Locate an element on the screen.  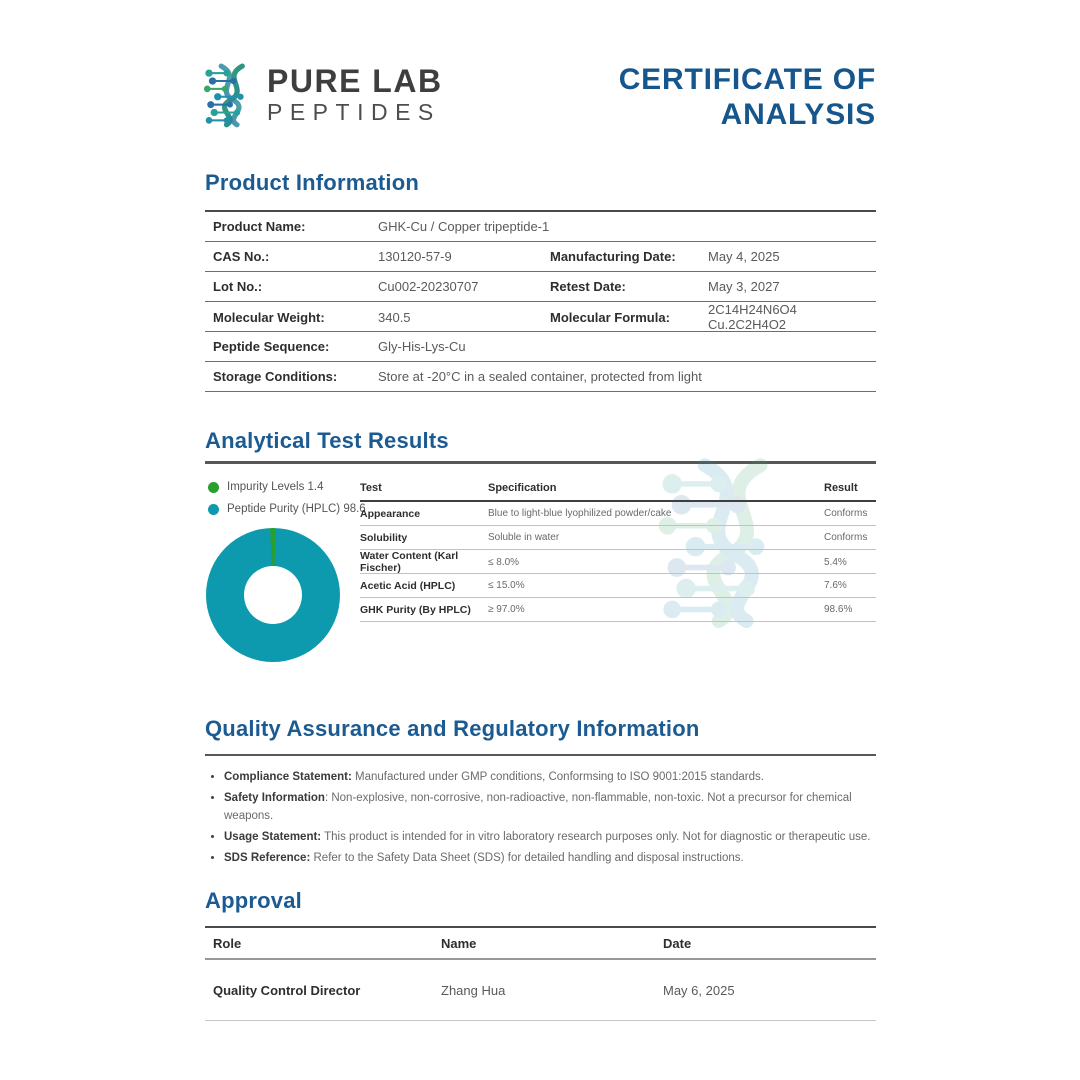
test-name: Appearance is located at coordinates (390, 513).